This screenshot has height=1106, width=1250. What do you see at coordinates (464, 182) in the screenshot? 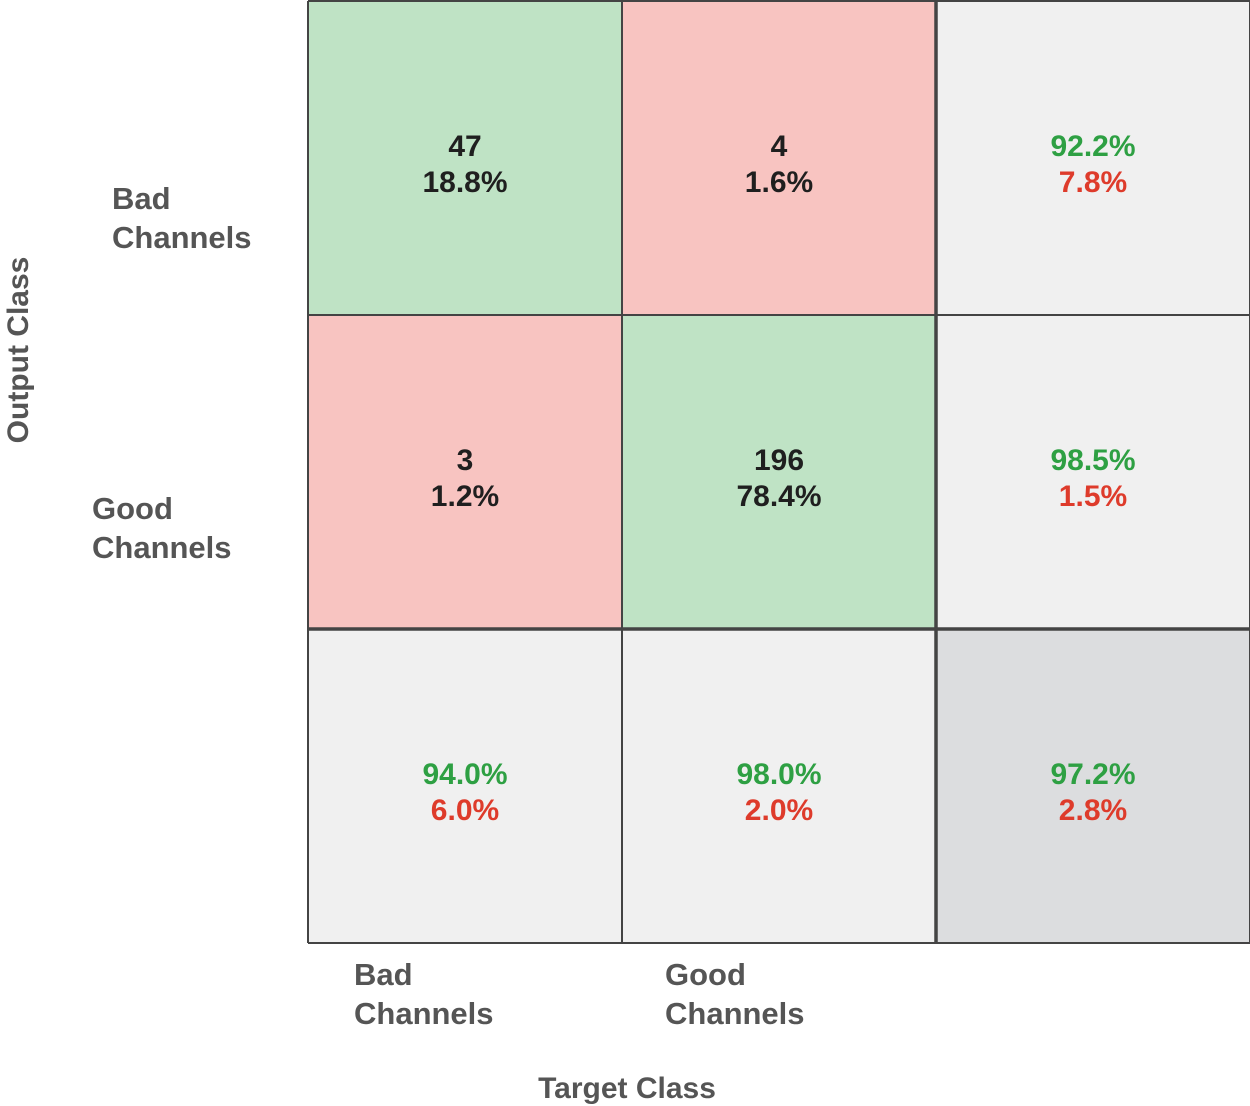
I see `cell-pct-0-0: 18.8%` at bounding box center [464, 182].